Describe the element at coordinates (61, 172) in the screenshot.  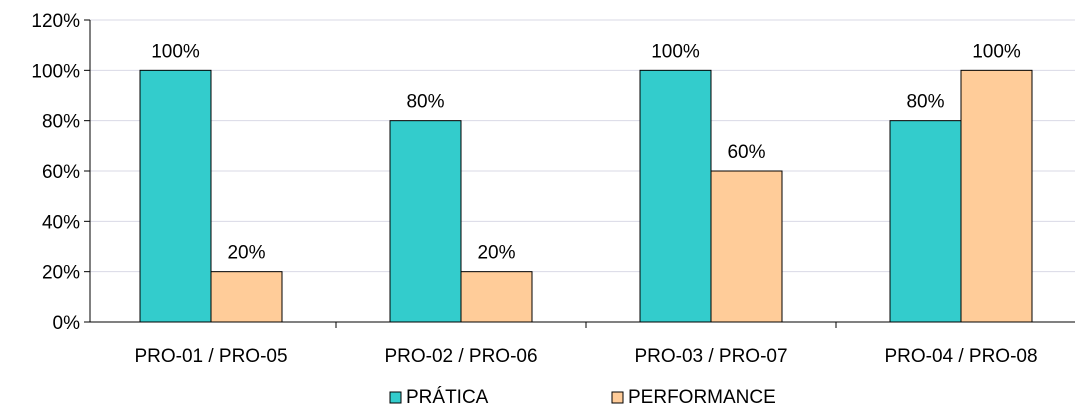
I see `y-tick-label-3: 60%` at that location.